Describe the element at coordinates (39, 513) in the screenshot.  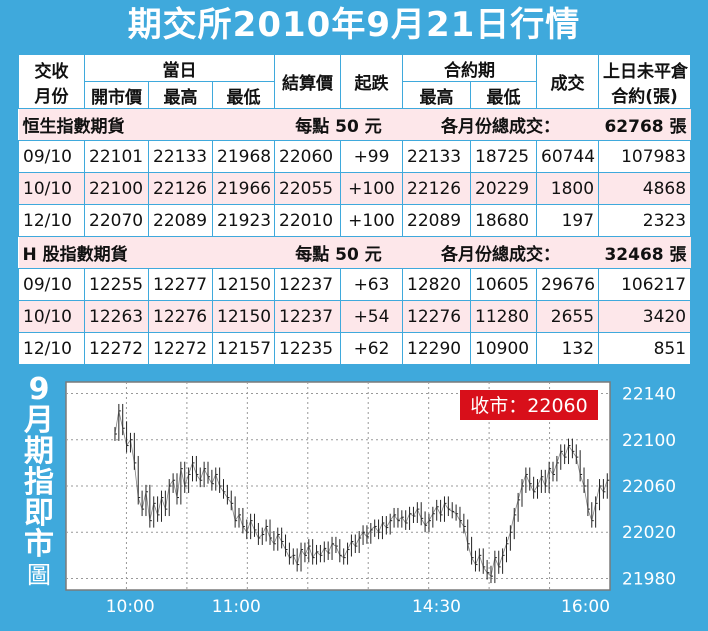
I see `side-label-char: 即` at that location.